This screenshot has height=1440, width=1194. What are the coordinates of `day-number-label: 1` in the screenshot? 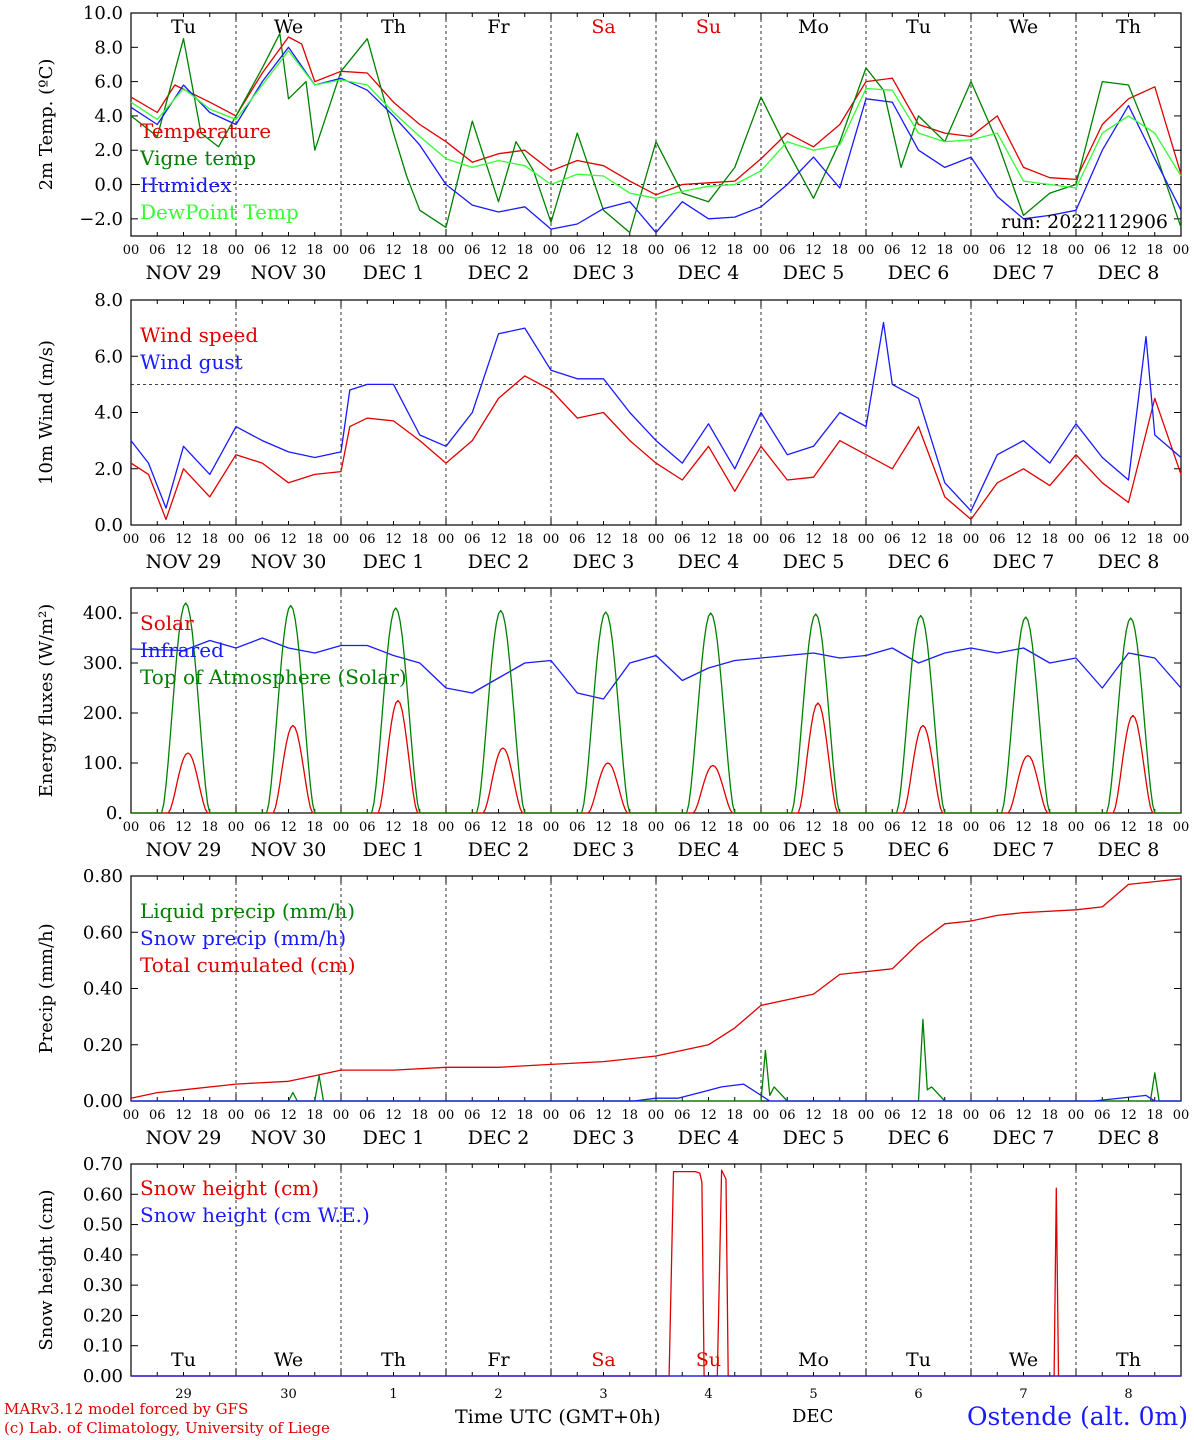 It's located at (393, 1394).